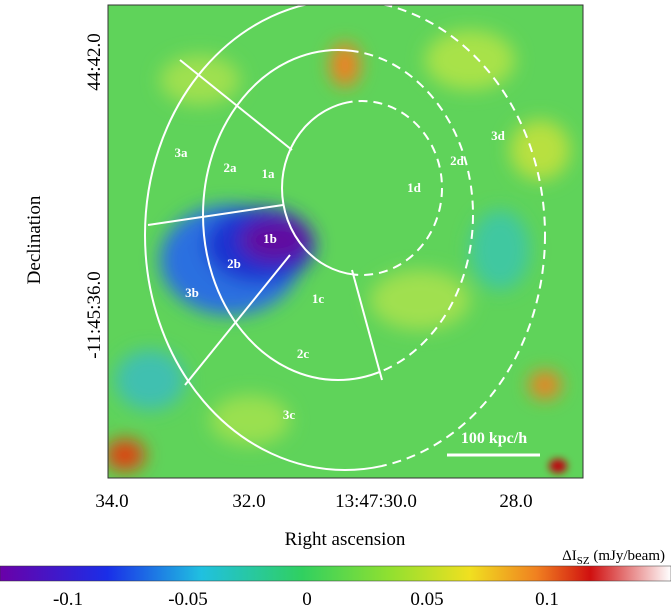  I want to click on x-tick-label: 34.0, so click(111, 501).